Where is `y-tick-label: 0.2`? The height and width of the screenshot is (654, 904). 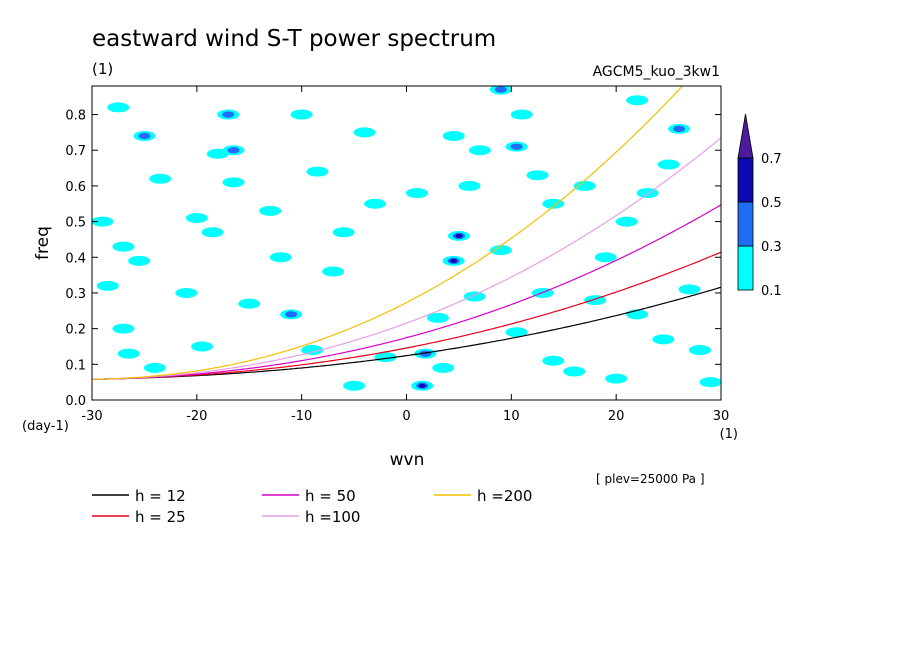 y-tick-label: 0.2 is located at coordinates (75, 330).